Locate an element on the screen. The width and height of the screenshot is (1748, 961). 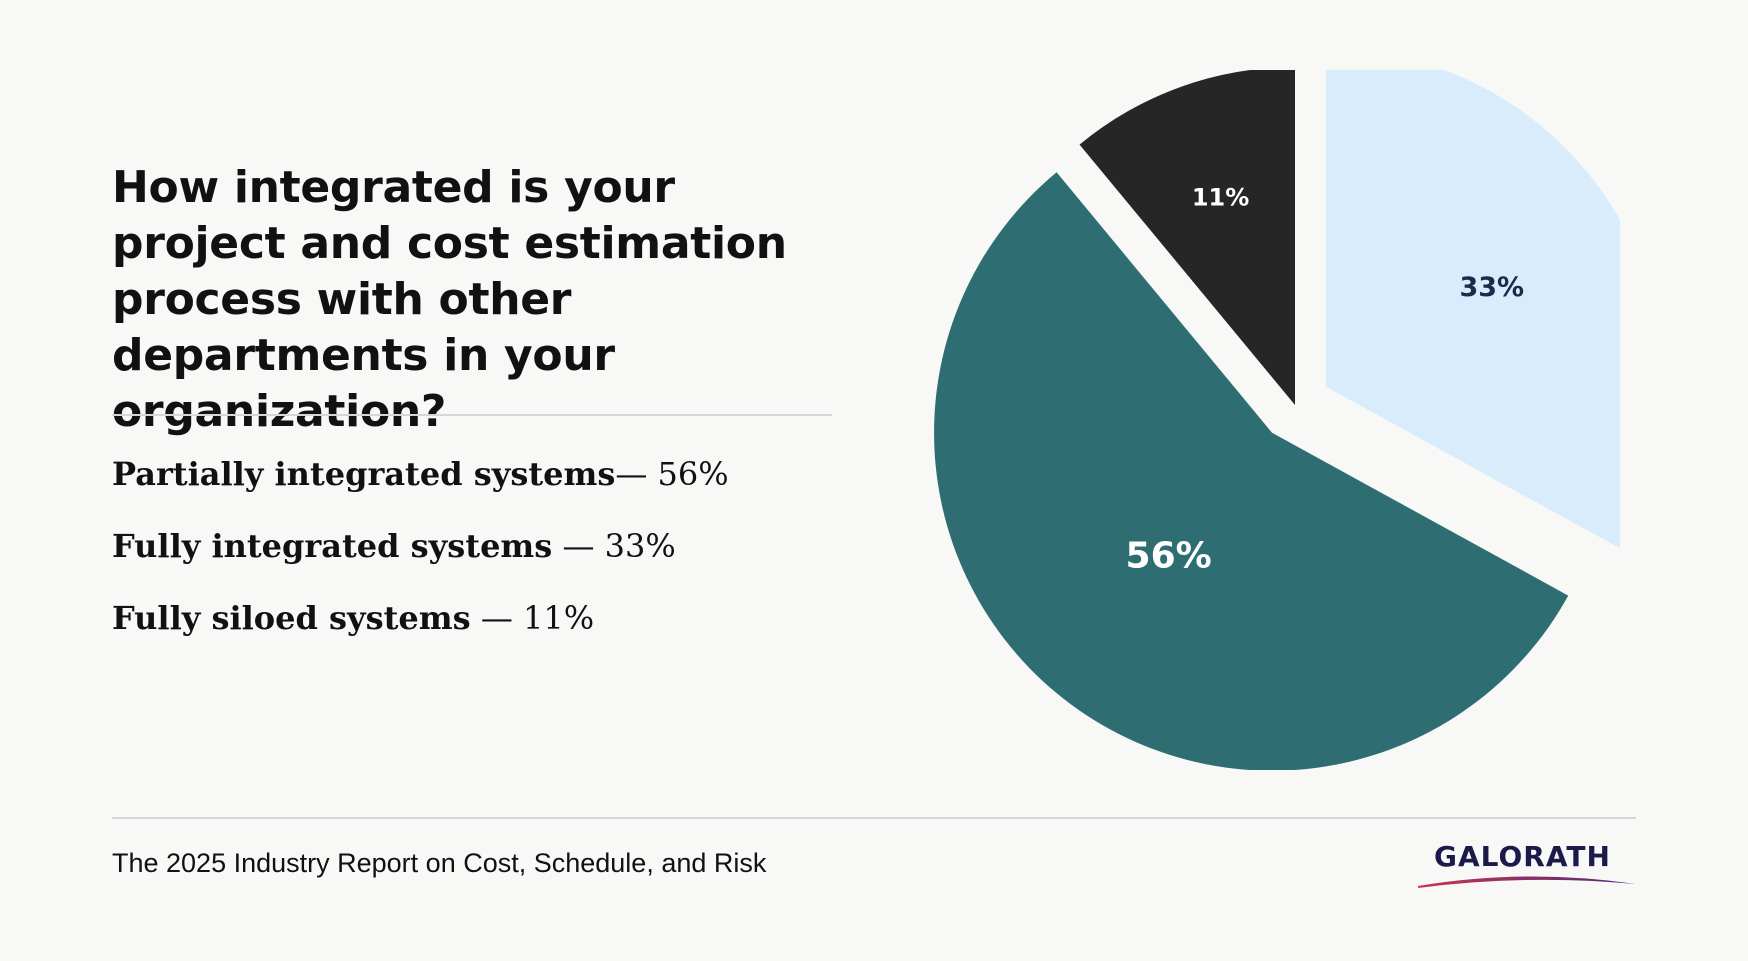
legend-value: — 11% is located at coordinates (532, 618).